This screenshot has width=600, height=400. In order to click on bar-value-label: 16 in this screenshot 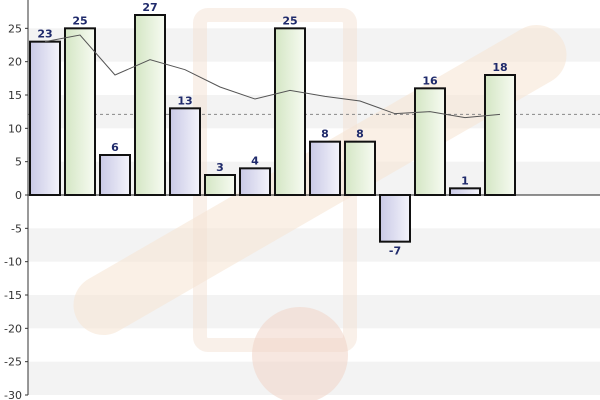, I will do `click(430, 80)`.